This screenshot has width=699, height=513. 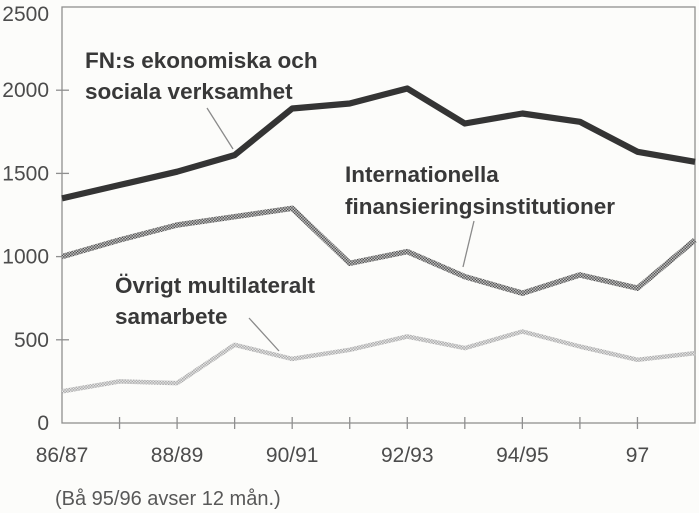 I want to click on x-tick-label: 92/93, so click(x=407, y=455).